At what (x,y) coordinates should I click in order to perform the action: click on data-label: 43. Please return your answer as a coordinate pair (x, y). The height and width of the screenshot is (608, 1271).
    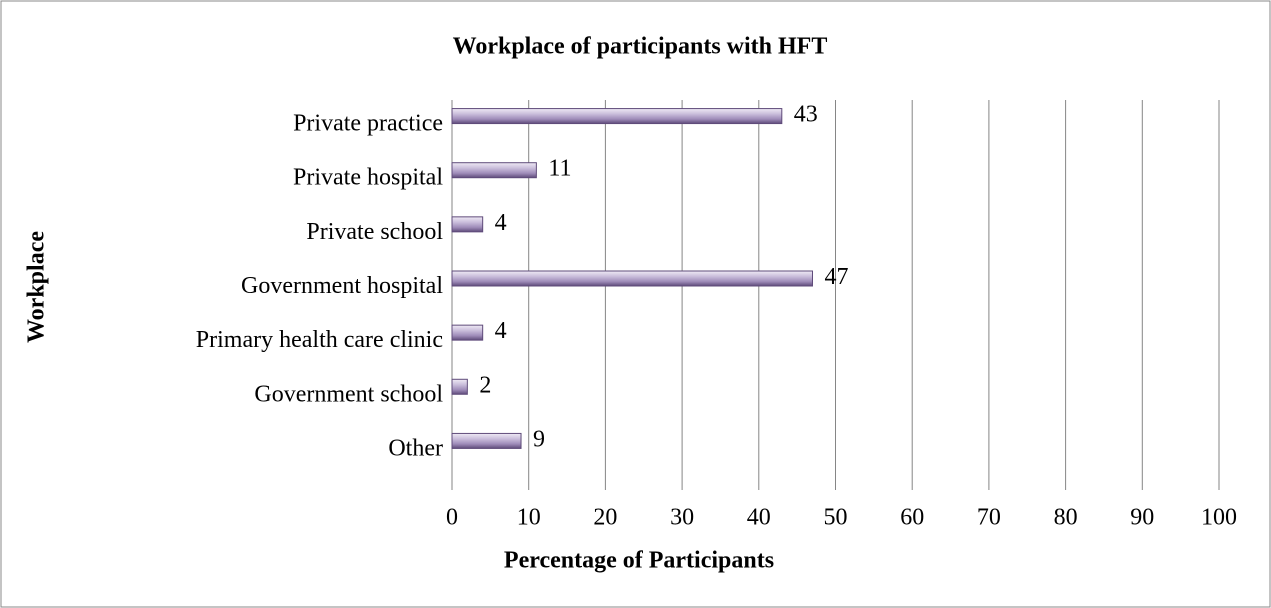
    Looking at the image, I should click on (806, 115).